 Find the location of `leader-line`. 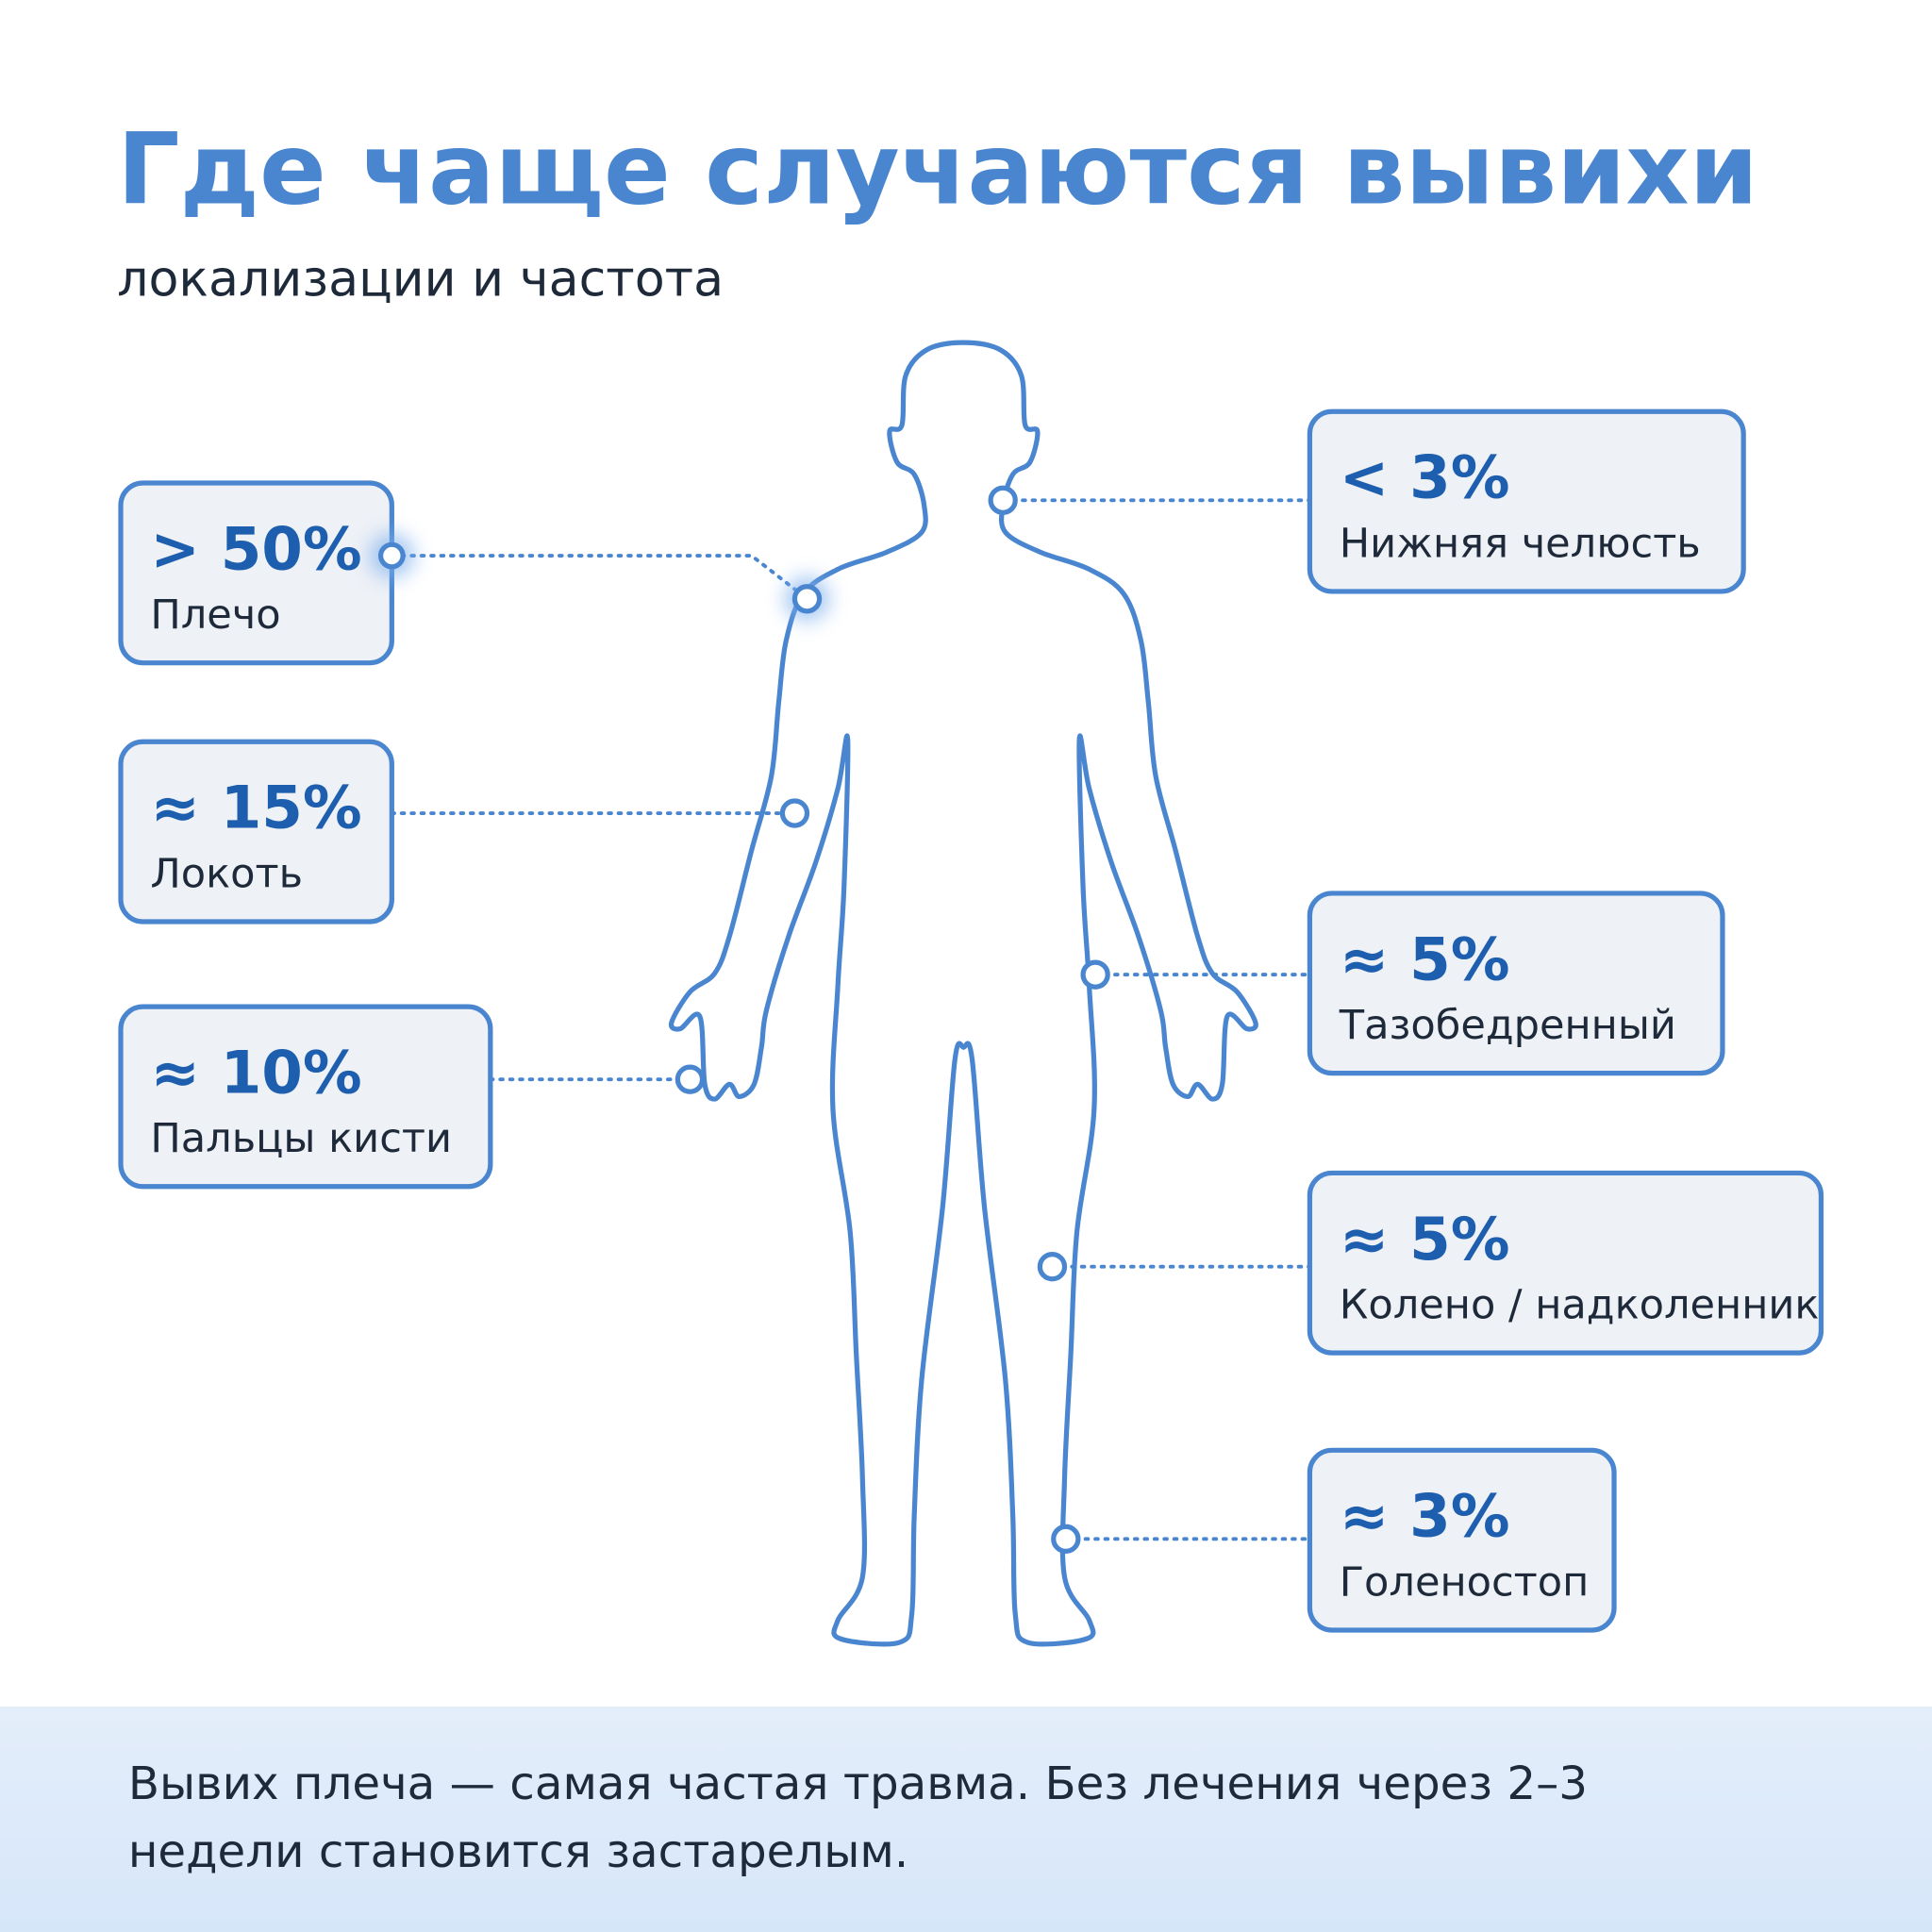

leader-line is located at coordinates (599, 577).